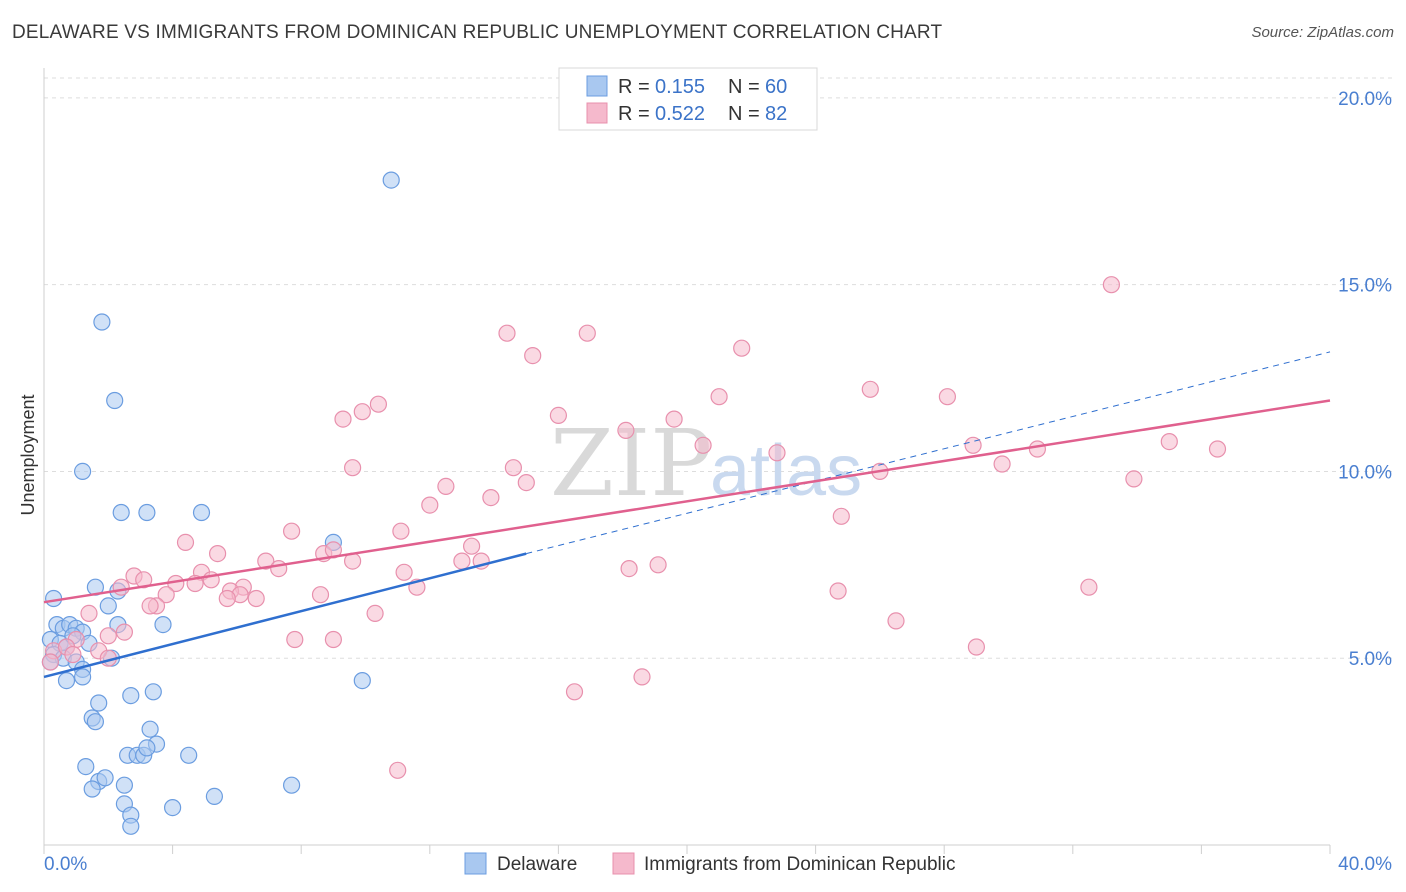 This screenshot has height=892, width=1406. I want to click on watermark-atlas: atlas, so click(786, 471).